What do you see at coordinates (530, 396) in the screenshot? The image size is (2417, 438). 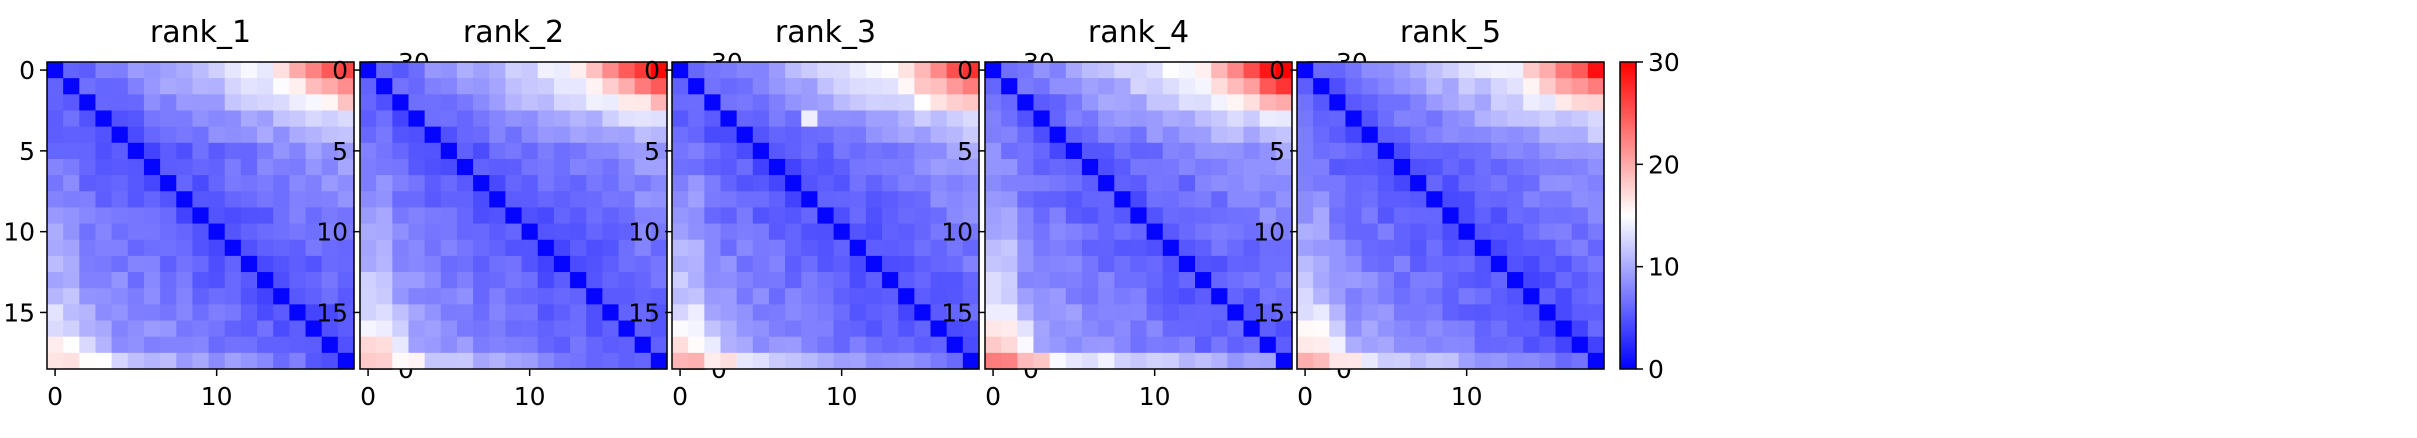 I see `x-tick-label: 10` at bounding box center [530, 396].